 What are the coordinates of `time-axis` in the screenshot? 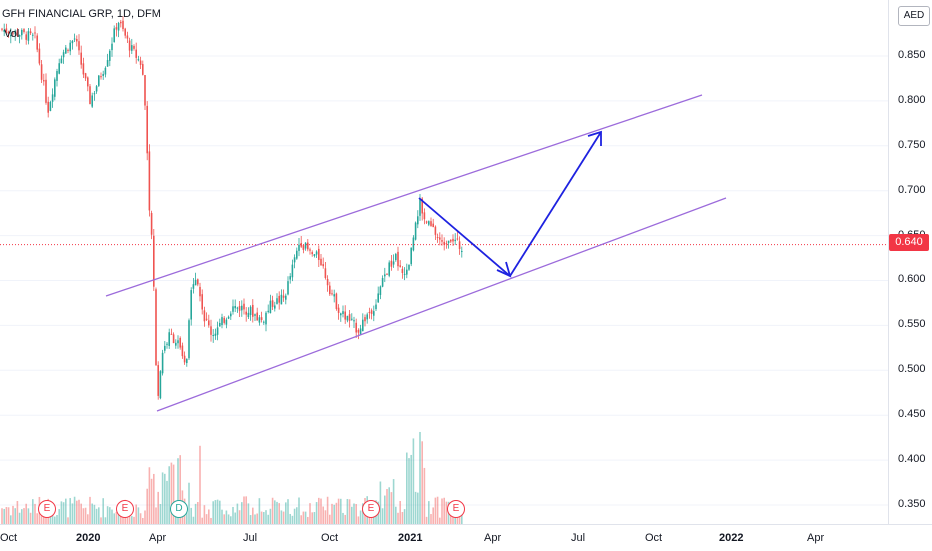 It's located at (466, 537).